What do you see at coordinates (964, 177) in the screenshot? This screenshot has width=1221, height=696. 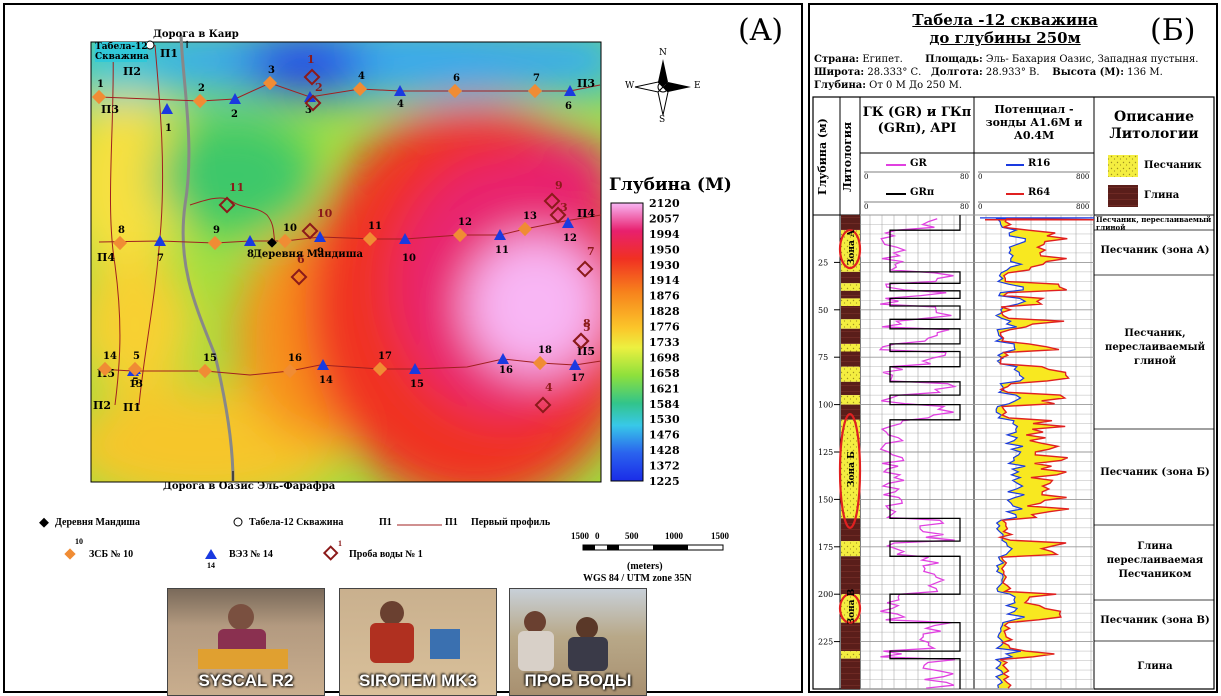 I see `gr-scale-max: 80` at bounding box center [964, 177].